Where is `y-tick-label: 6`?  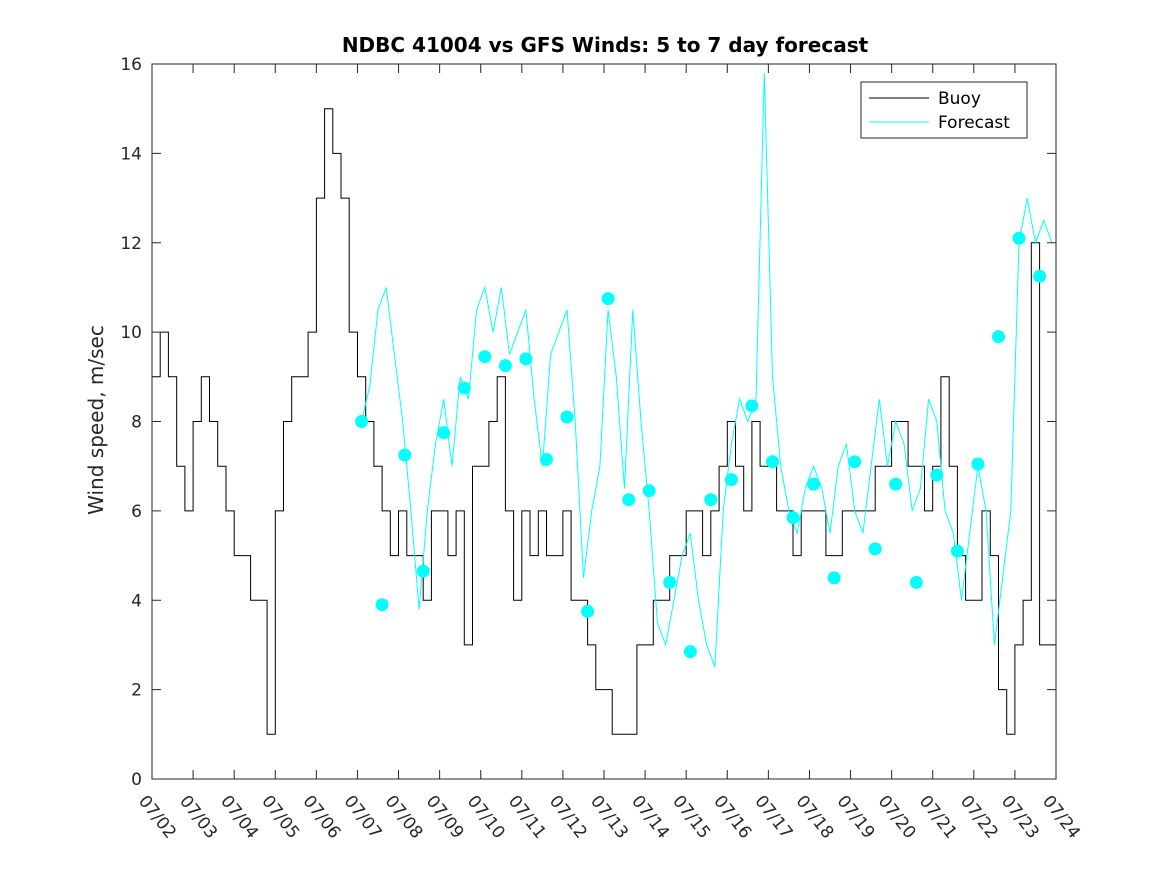
y-tick-label: 6 is located at coordinates (136, 512).